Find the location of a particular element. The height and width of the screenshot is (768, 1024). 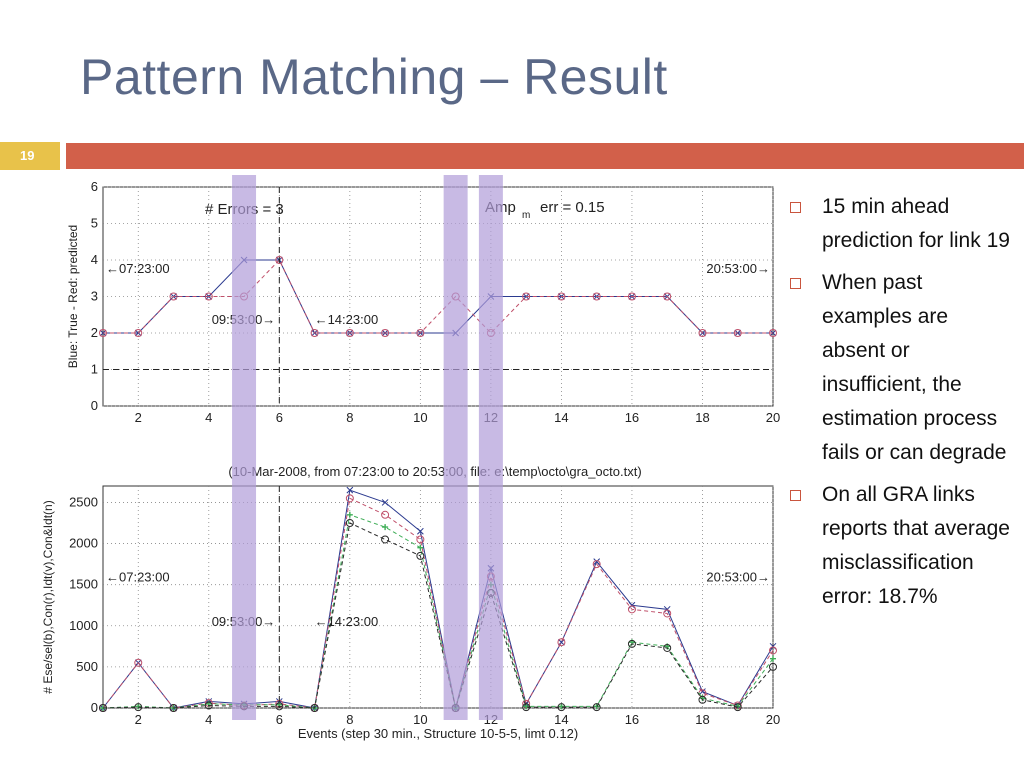

y-tick-label: 1500 is located at coordinates (83, 584).